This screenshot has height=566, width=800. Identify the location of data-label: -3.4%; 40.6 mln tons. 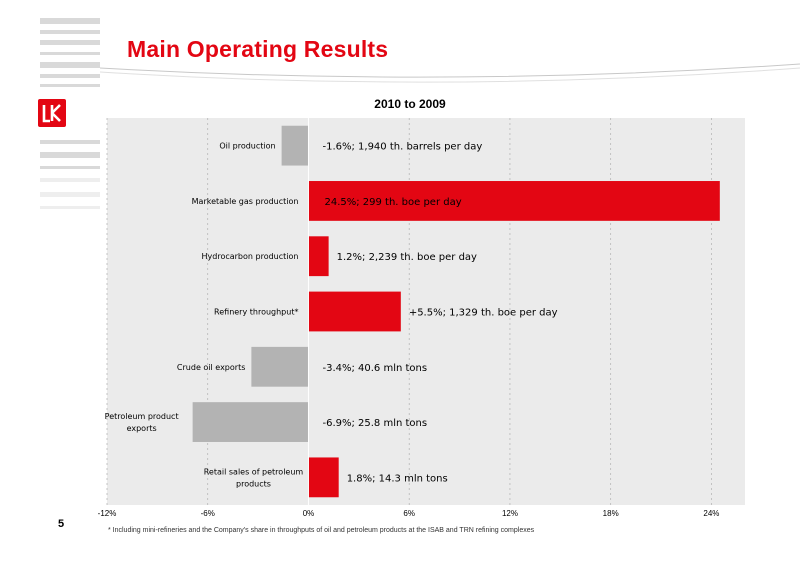
(374, 368).